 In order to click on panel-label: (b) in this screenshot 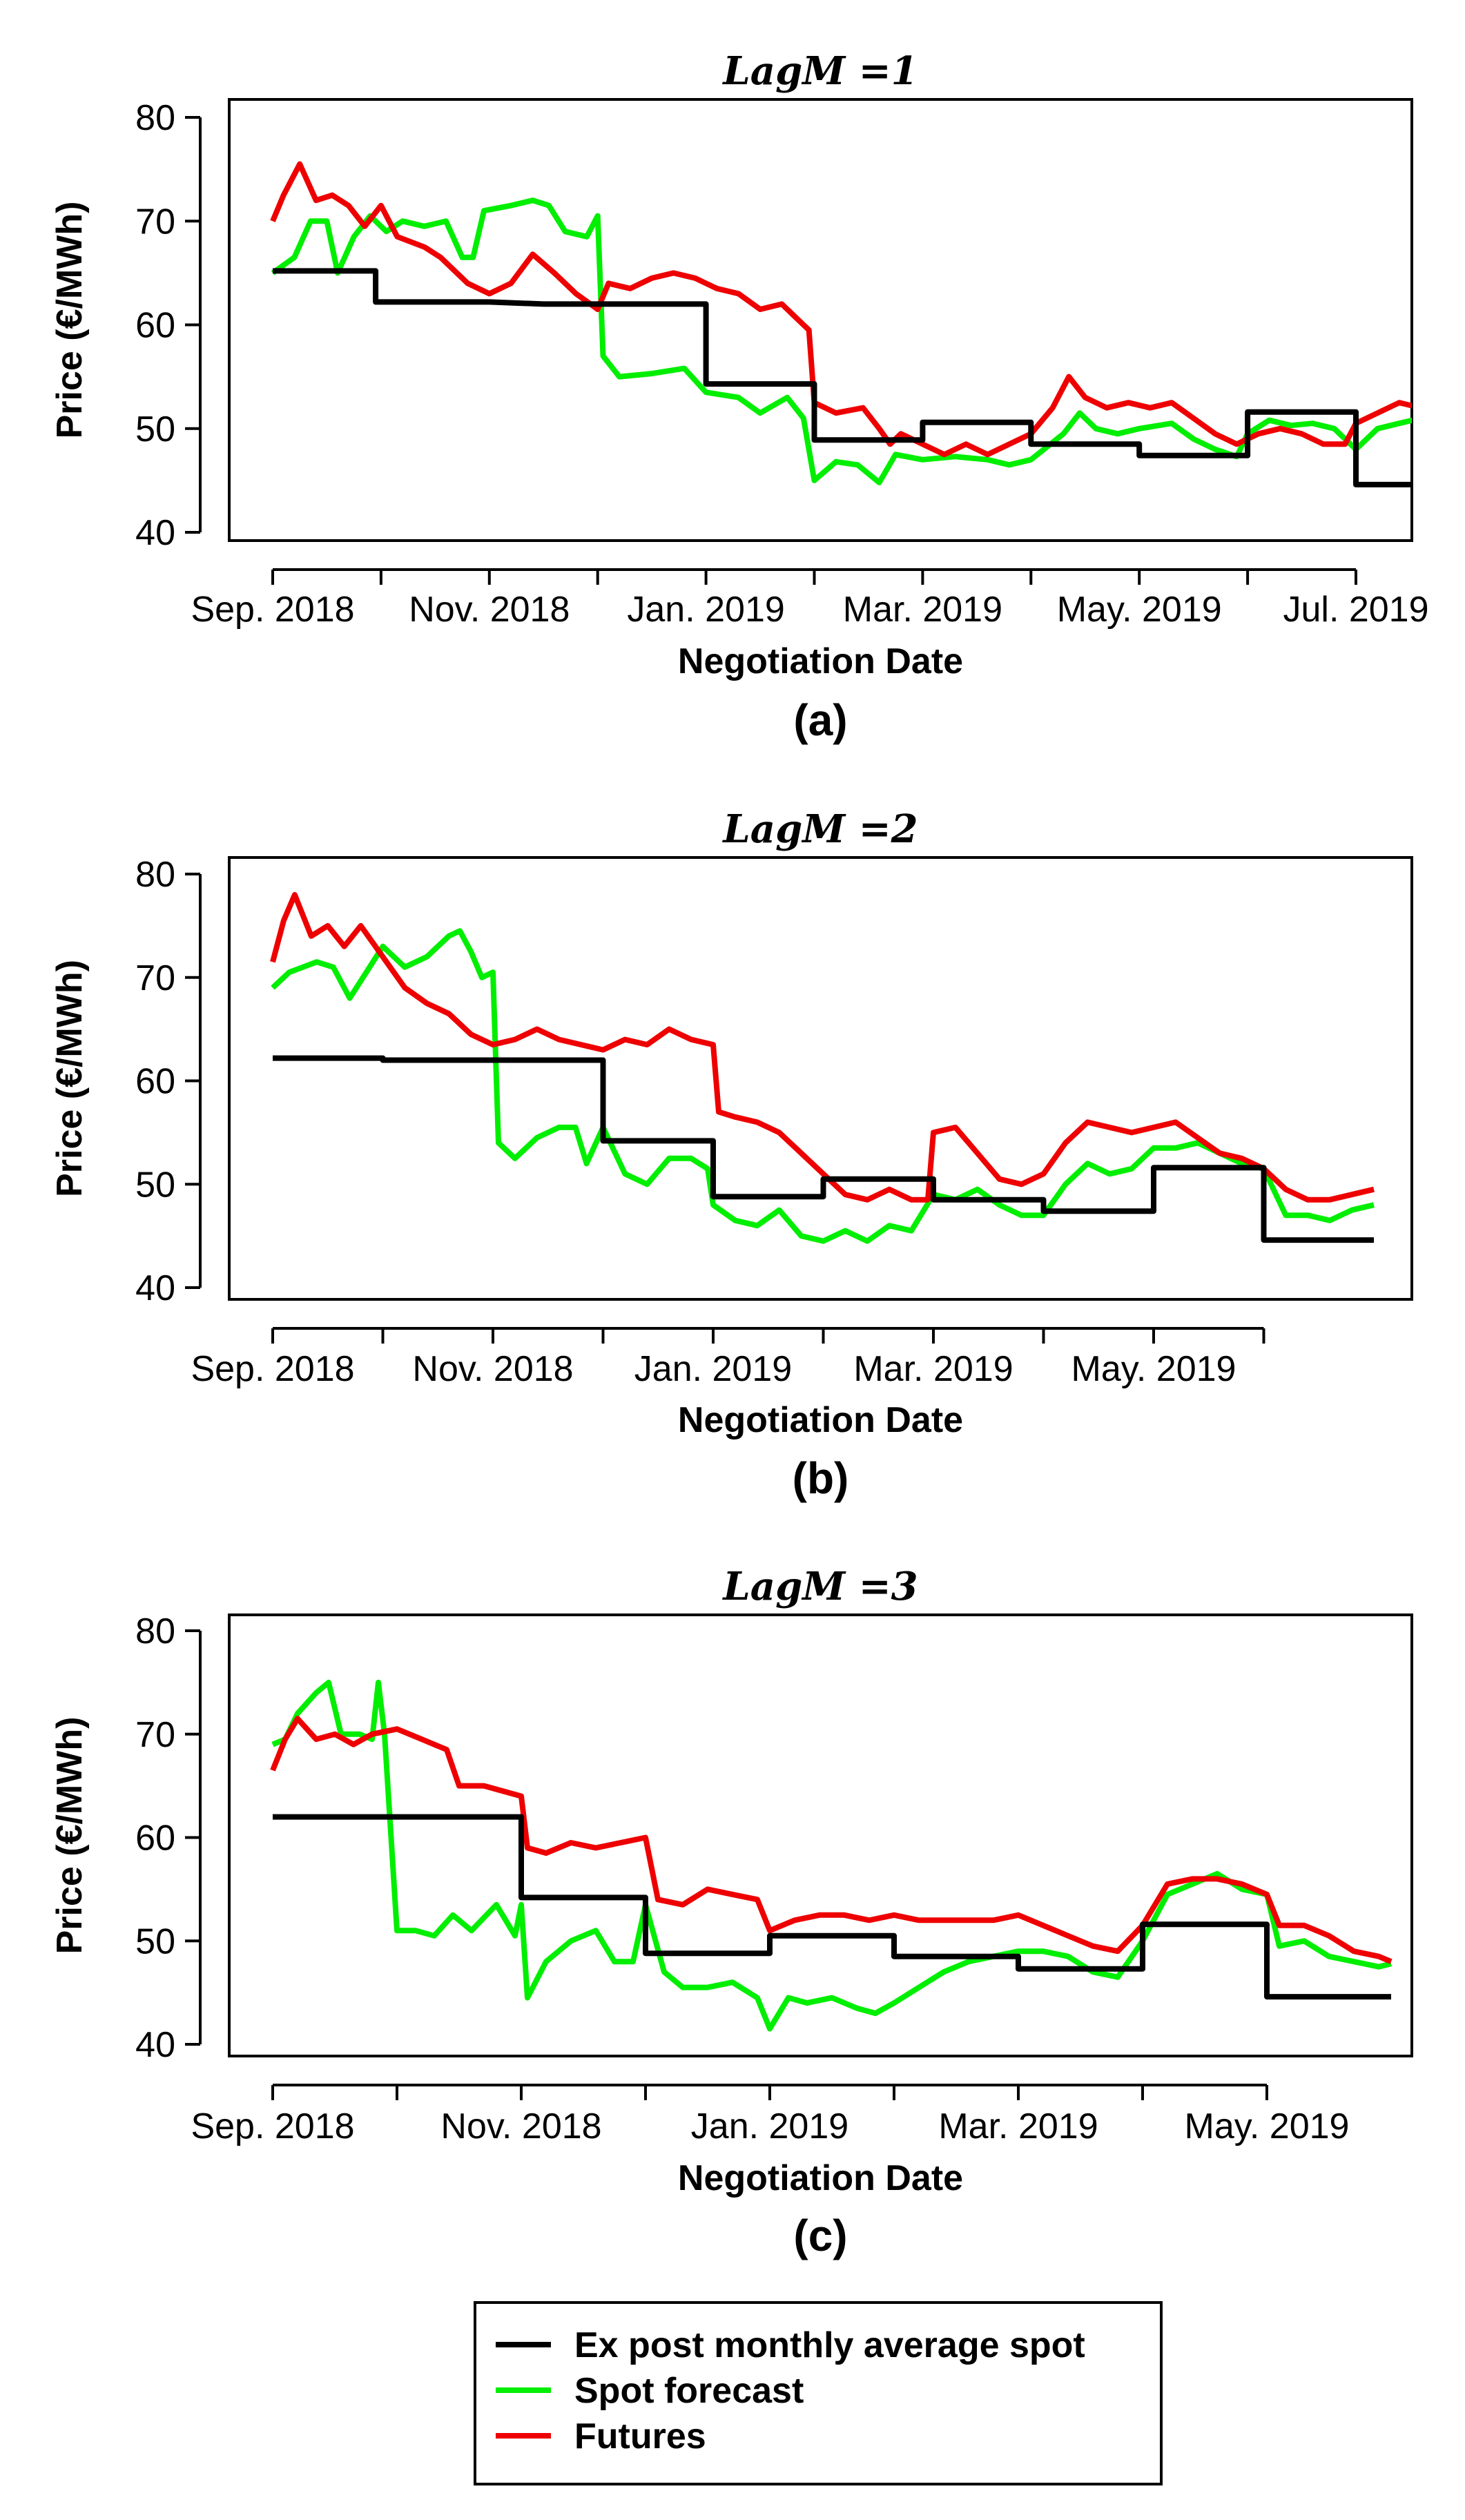, I will do `click(821, 1478)`.